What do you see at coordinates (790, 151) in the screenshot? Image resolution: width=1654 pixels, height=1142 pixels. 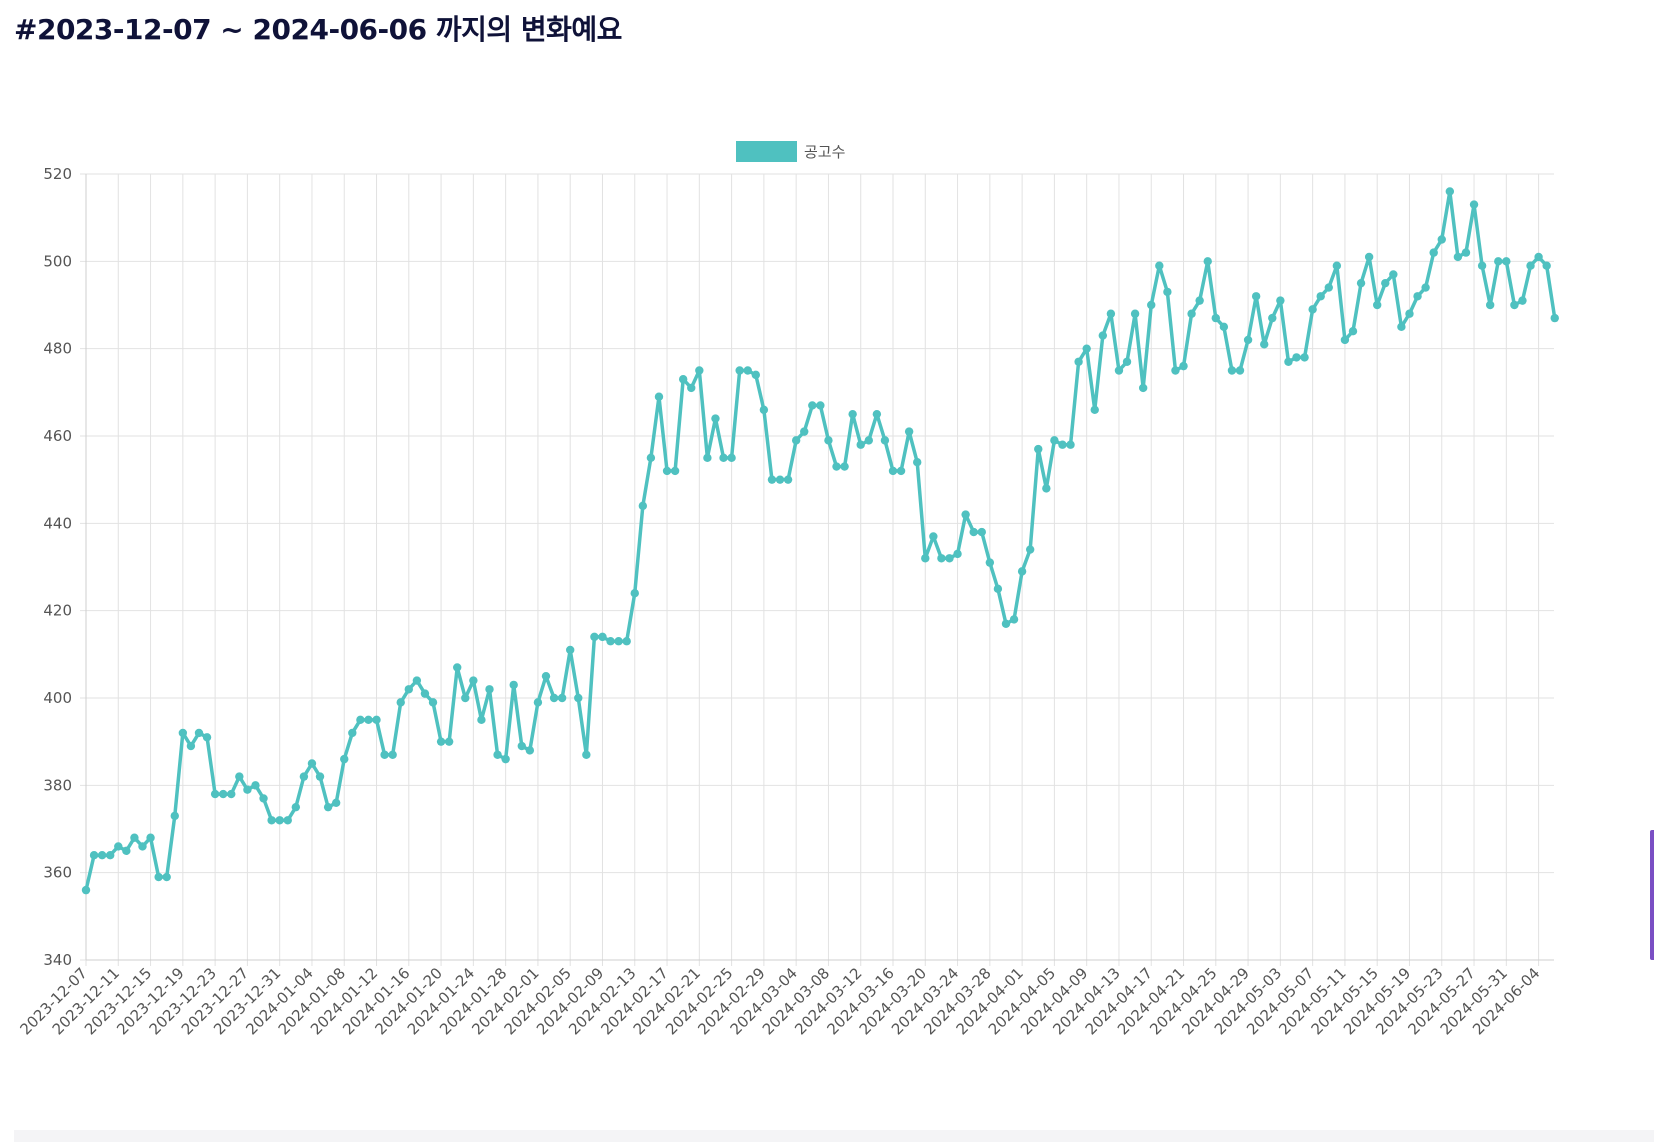 I see `chart-legend: 공고수` at bounding box center [790, 151].